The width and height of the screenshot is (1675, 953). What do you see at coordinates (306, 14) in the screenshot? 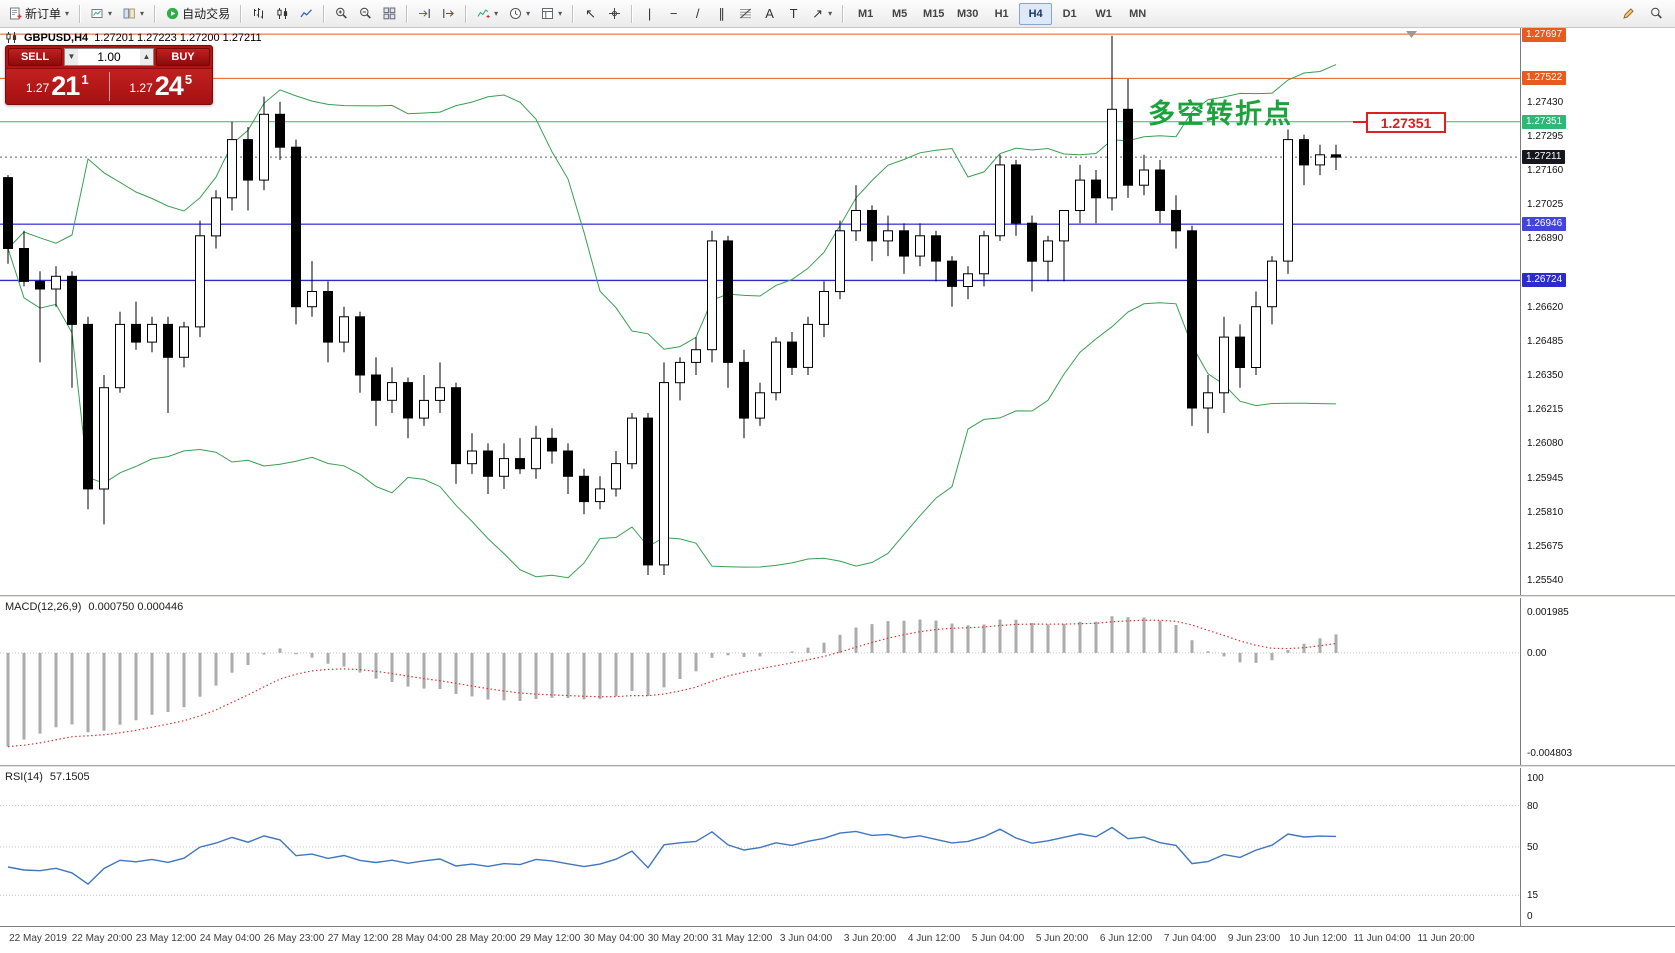
I see `line-chart-button` at bounding box center [306, 14].